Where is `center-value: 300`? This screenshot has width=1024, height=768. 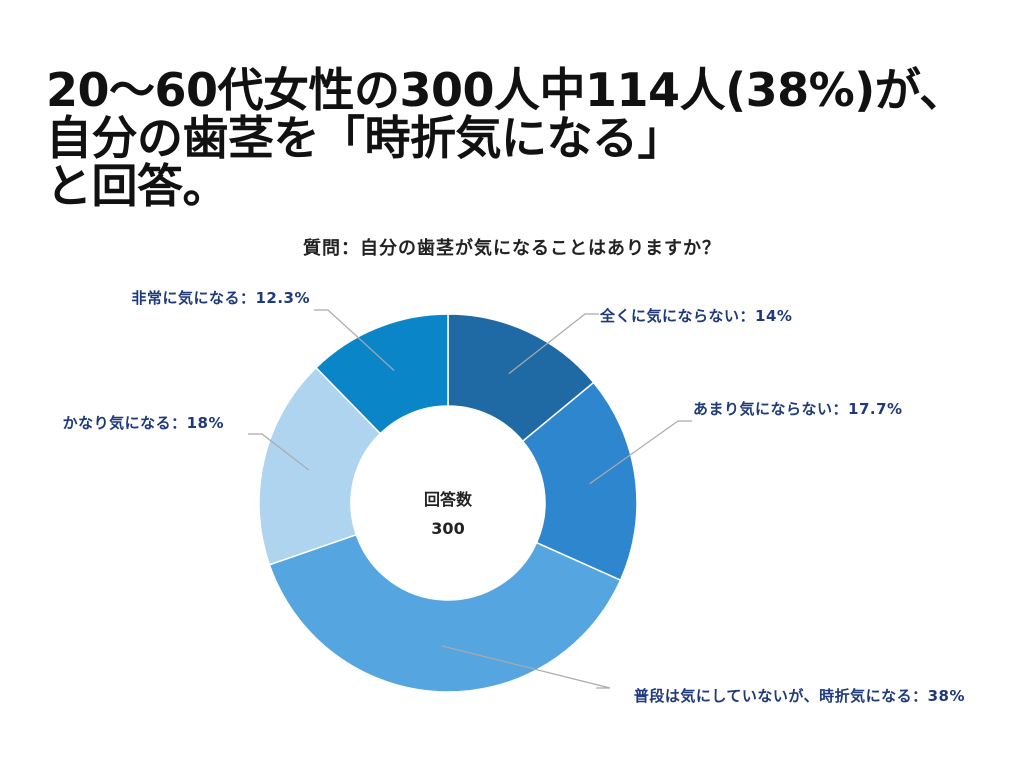 center-value: 300 is located at coordinates (447, 528).